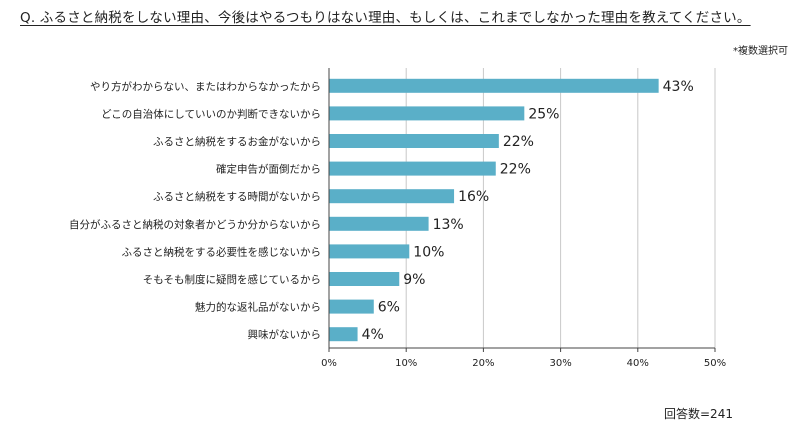 Image resolution: width=808 pixels, height=431 pixels. I want to click on category-label: ふるさと納税をする時間がないから, so click(237, 196).